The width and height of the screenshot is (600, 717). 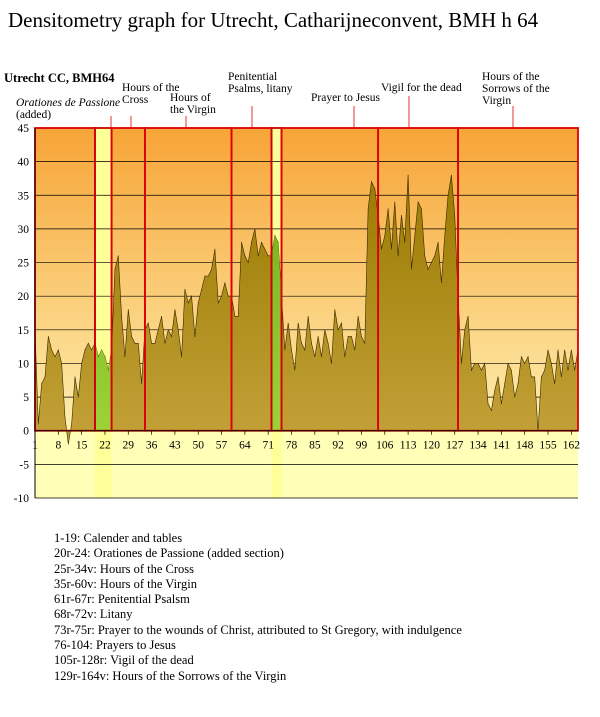 I want to click on section-title-7: Vigil for the dead, so click(x=421, y=88).